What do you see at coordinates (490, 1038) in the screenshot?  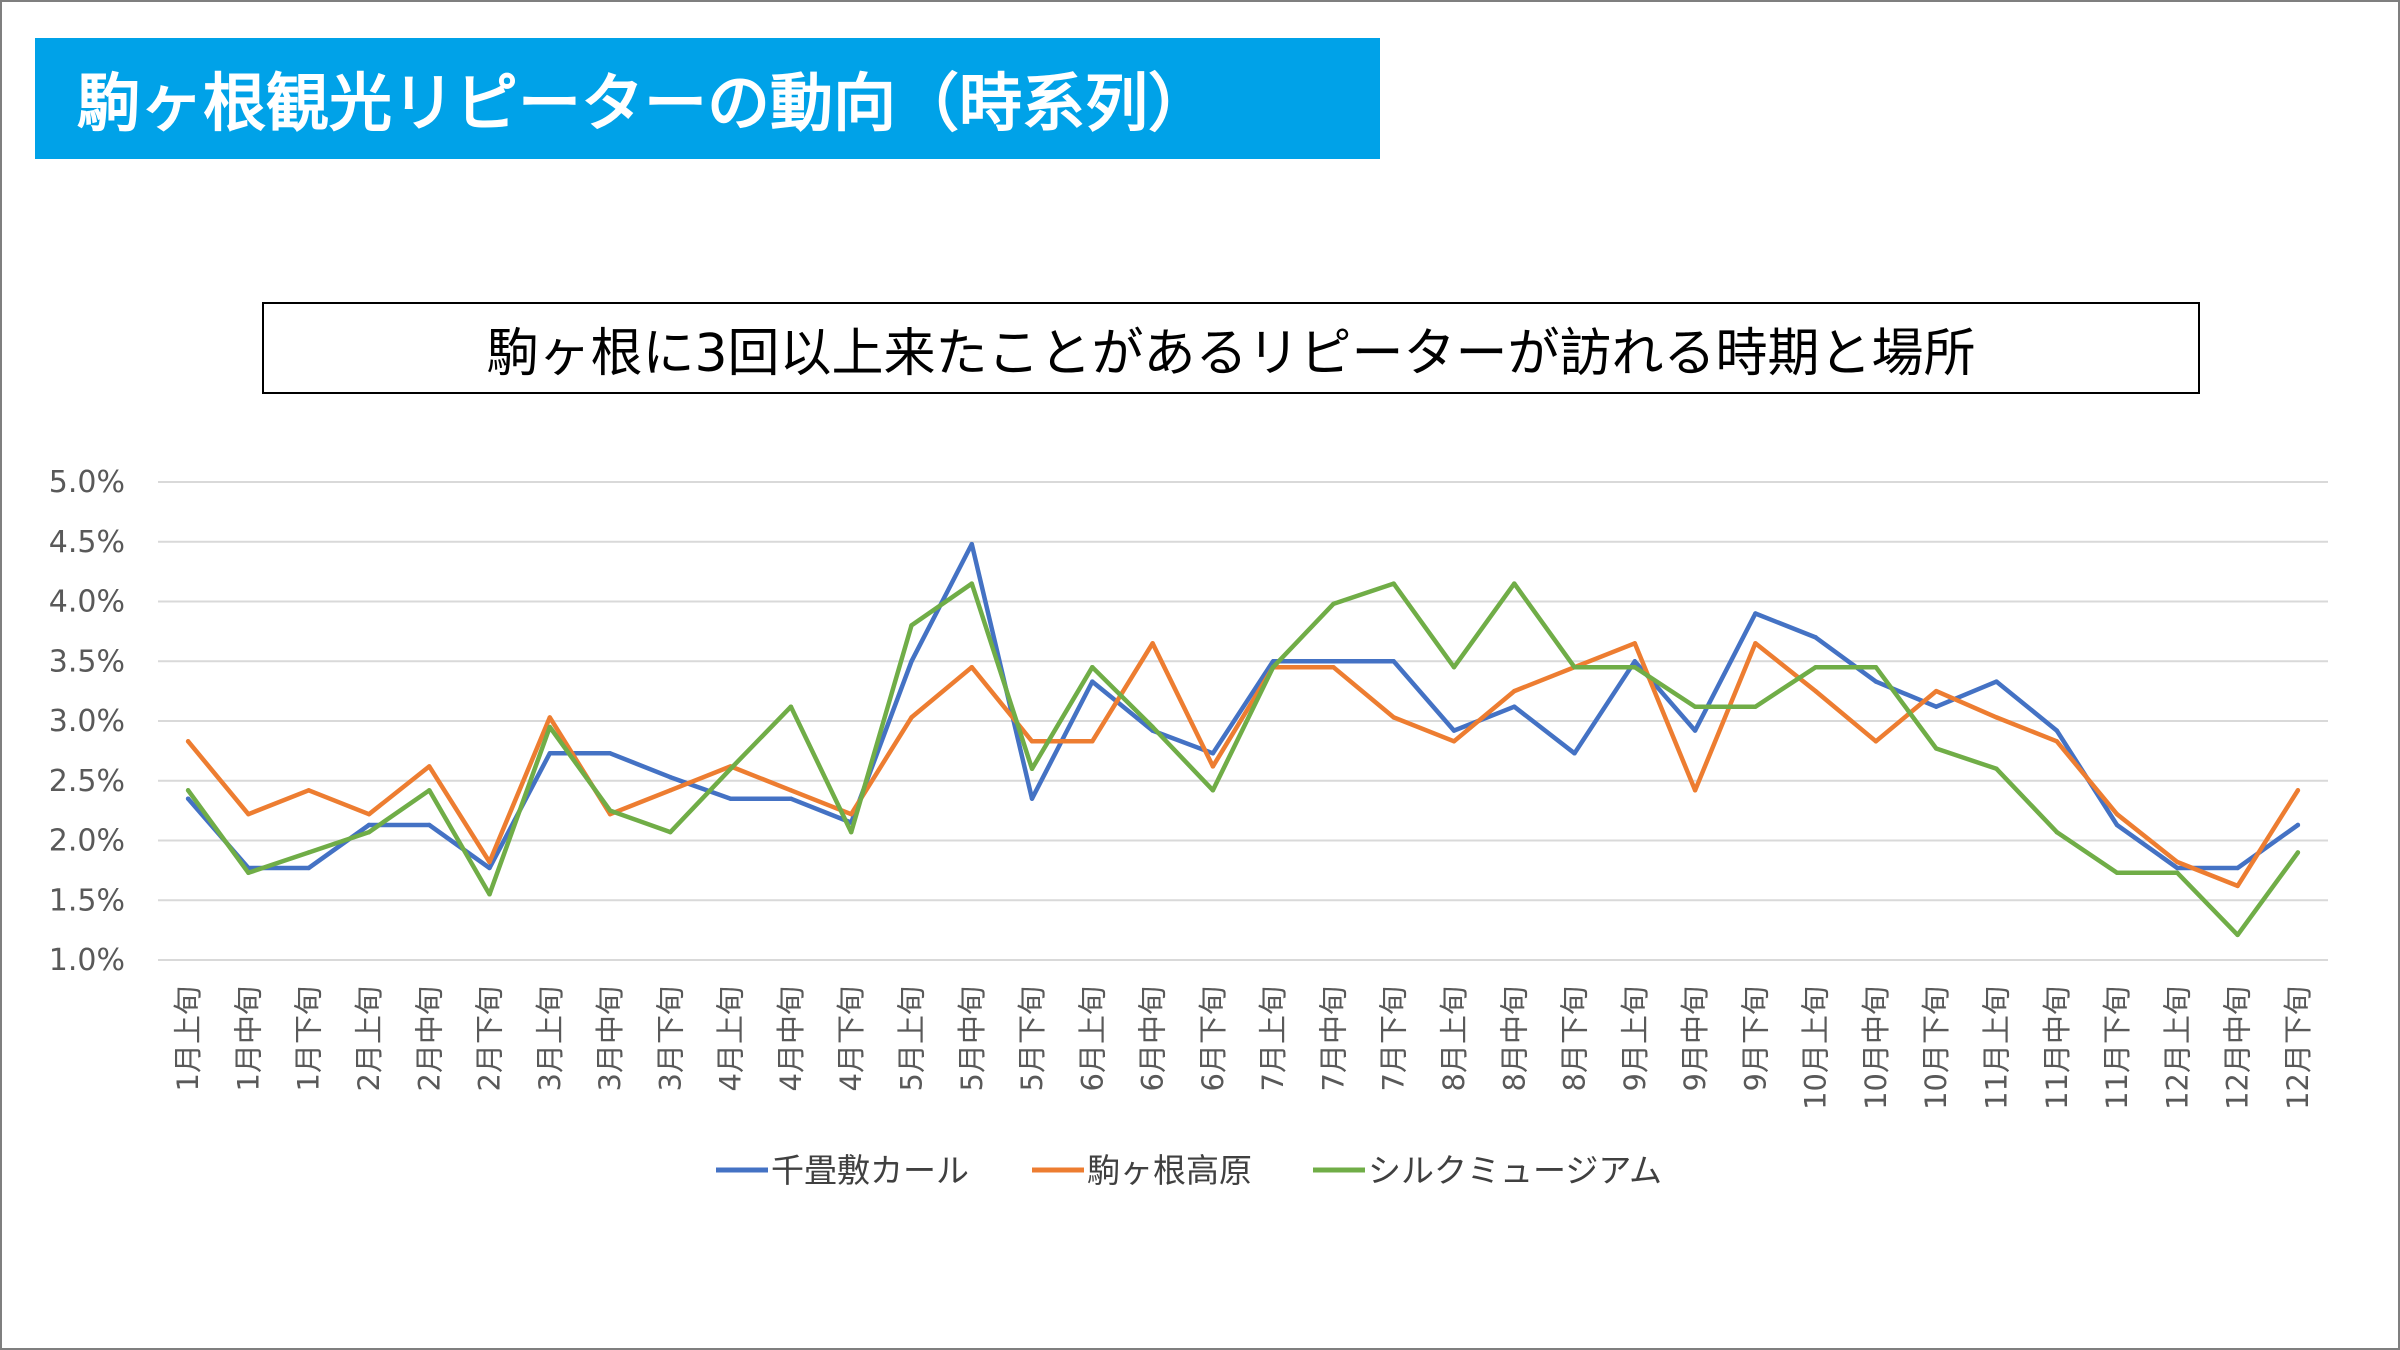 I see `x-tick-label: 2月下旬` at bounding box center [490, 1038].